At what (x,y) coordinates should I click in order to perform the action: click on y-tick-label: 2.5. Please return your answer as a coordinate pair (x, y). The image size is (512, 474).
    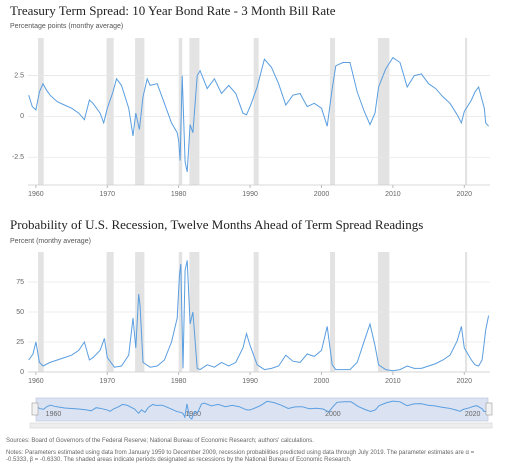
    Looking at the image, I should click on (19, 75).